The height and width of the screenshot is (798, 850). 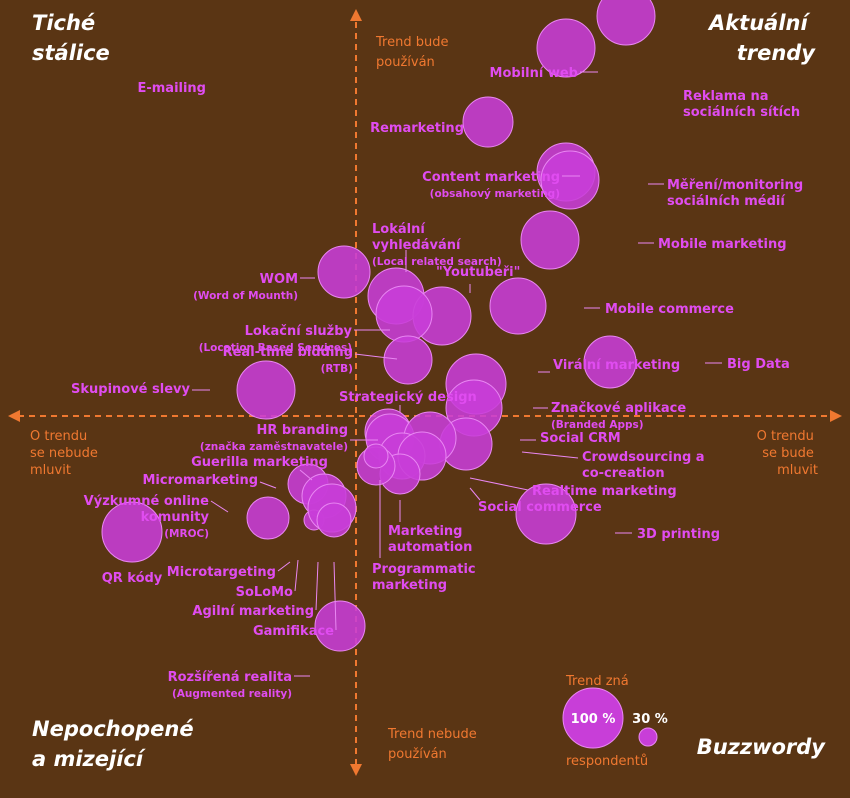 I want to click on bubble-remarketing, so click(x=488, y=122).